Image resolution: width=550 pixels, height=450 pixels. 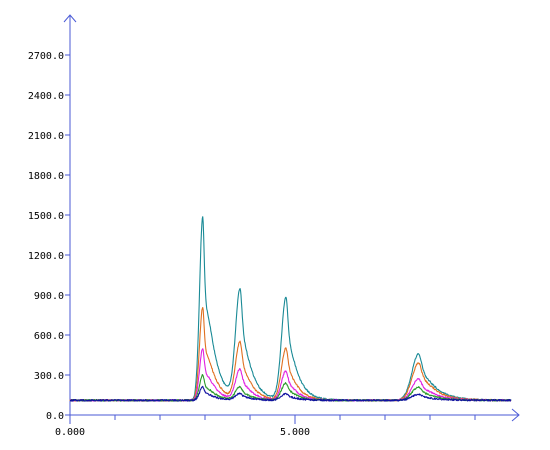 I want to click on y-tick-label: 2700.0, so click(x=46, y=56).